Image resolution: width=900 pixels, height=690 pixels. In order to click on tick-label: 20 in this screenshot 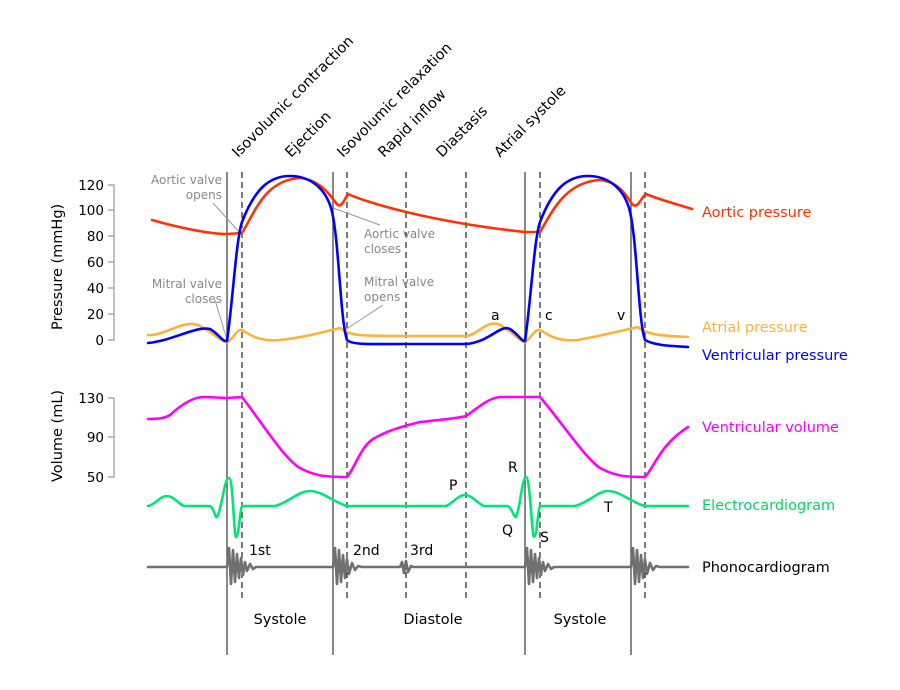, I will do `click(95, 315)`.